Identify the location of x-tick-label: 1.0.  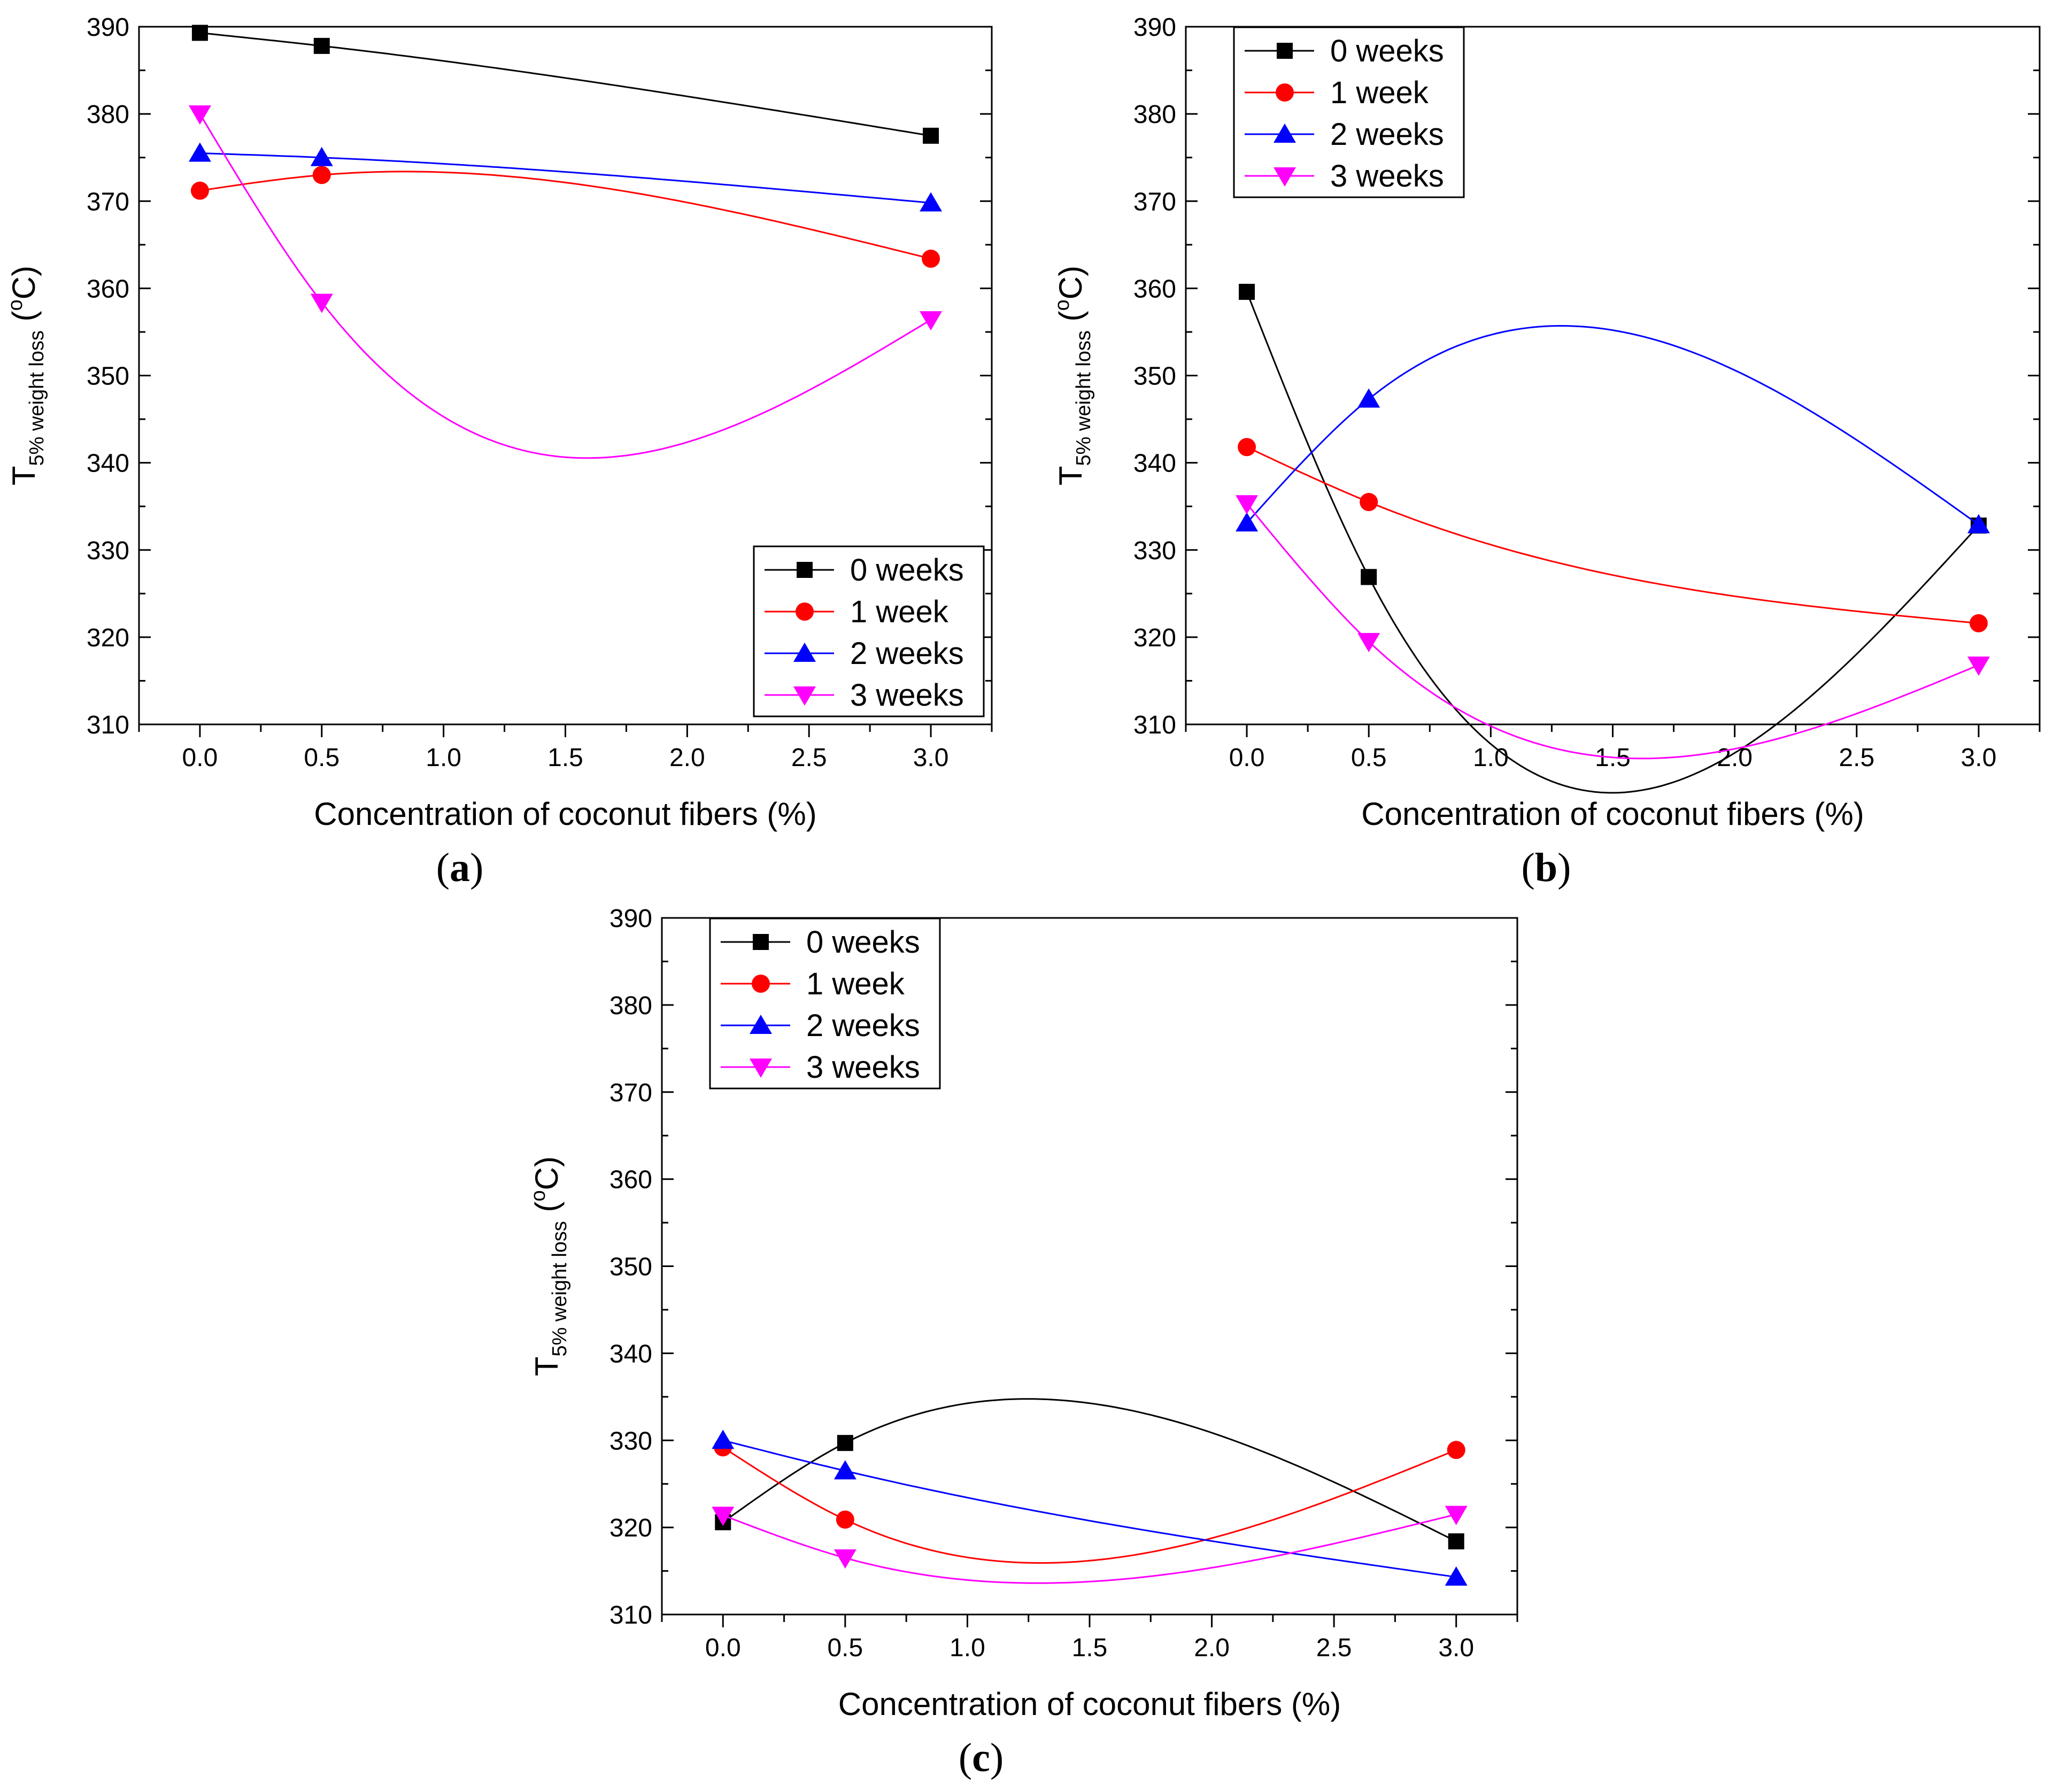
(443, 758).